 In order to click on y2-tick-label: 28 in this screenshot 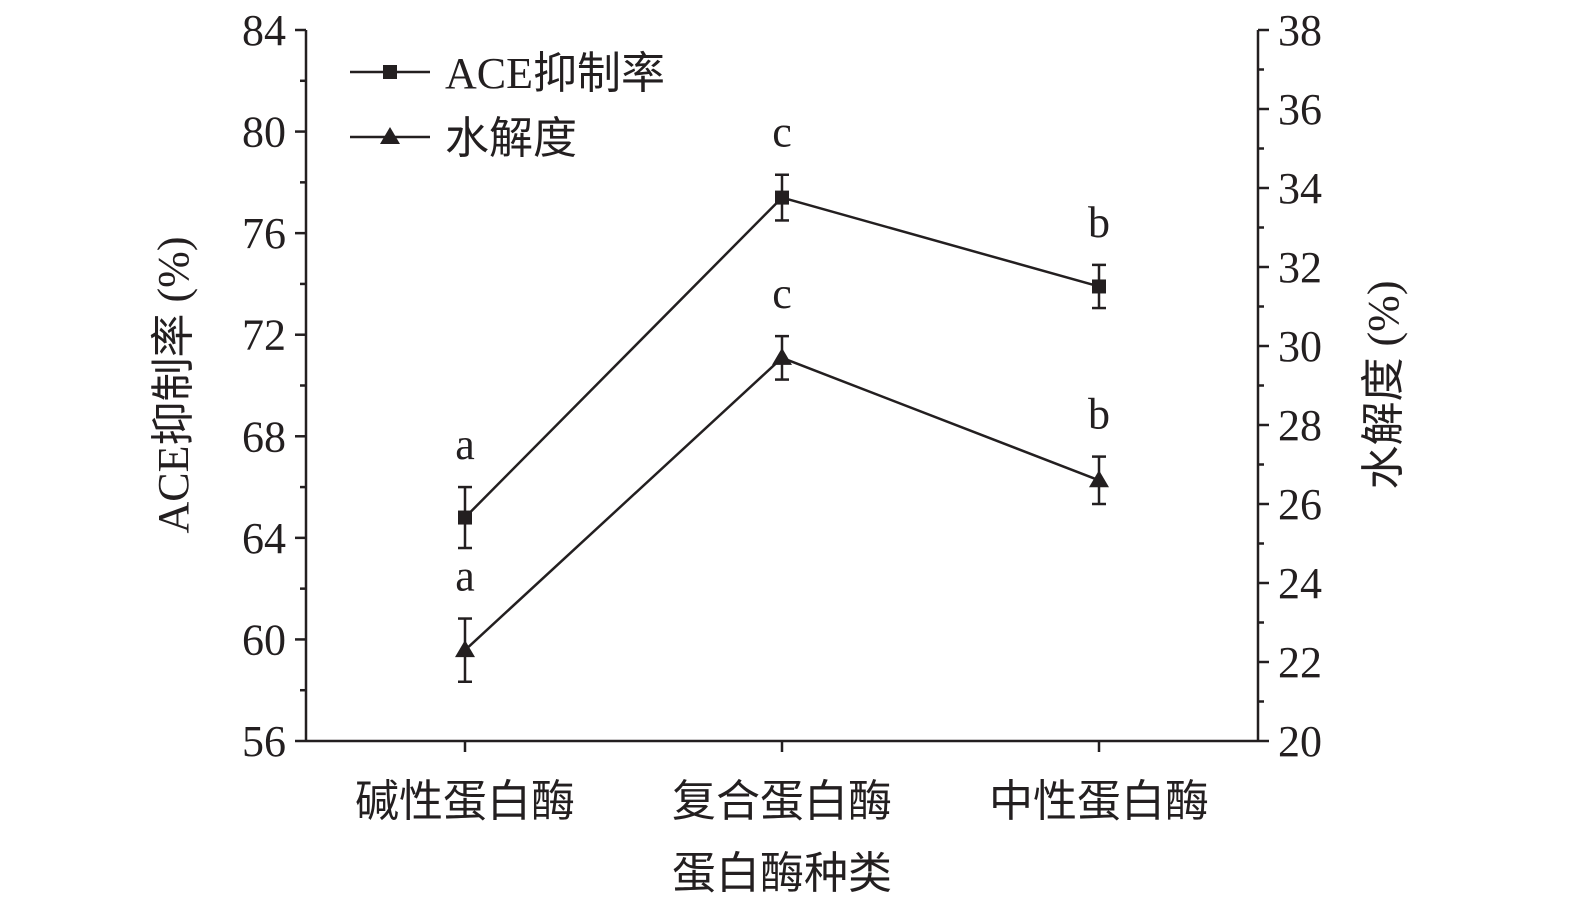, I will do `click(1300, 425)`.